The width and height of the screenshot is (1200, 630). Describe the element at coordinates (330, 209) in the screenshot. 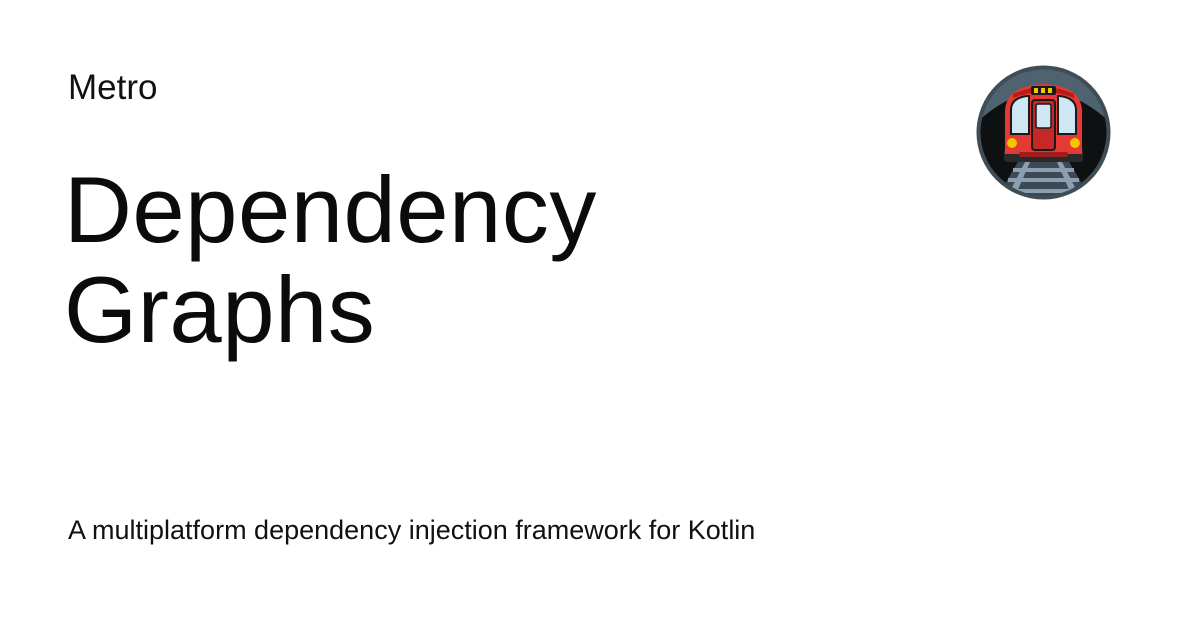

I see `page-title-line-1: Dependency` at that location.